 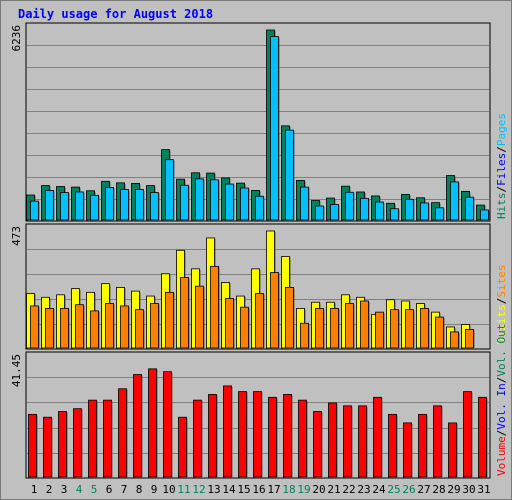 I want to click on x-tick-label-day-15: 15, so click(x=243, y=489).